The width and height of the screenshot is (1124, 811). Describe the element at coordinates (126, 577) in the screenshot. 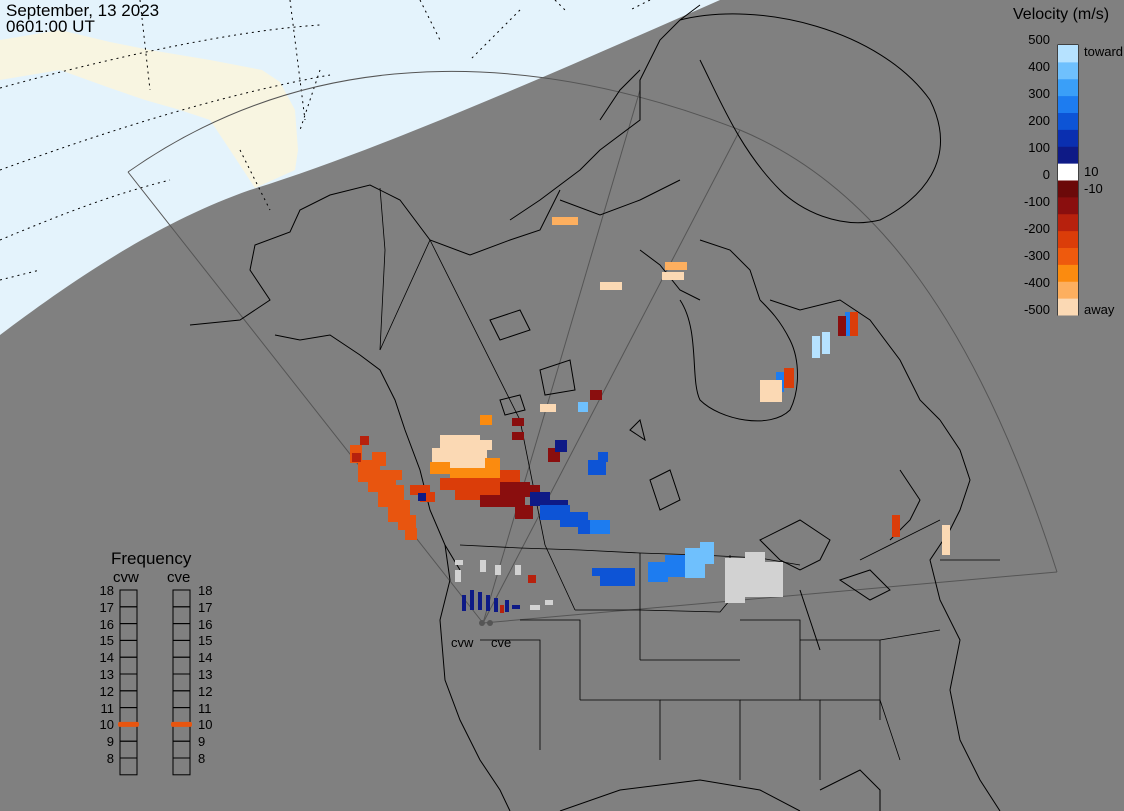

I see `frequency-radar-cvw-label: cvw` at that location.